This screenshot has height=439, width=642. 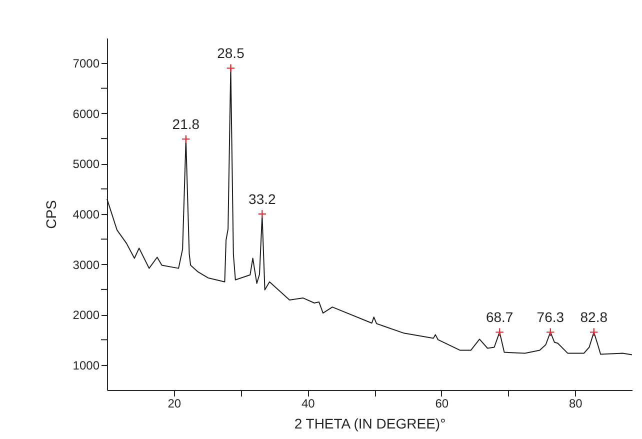 I want to click on x-tick-label: 60, so click(x=442, y=403).